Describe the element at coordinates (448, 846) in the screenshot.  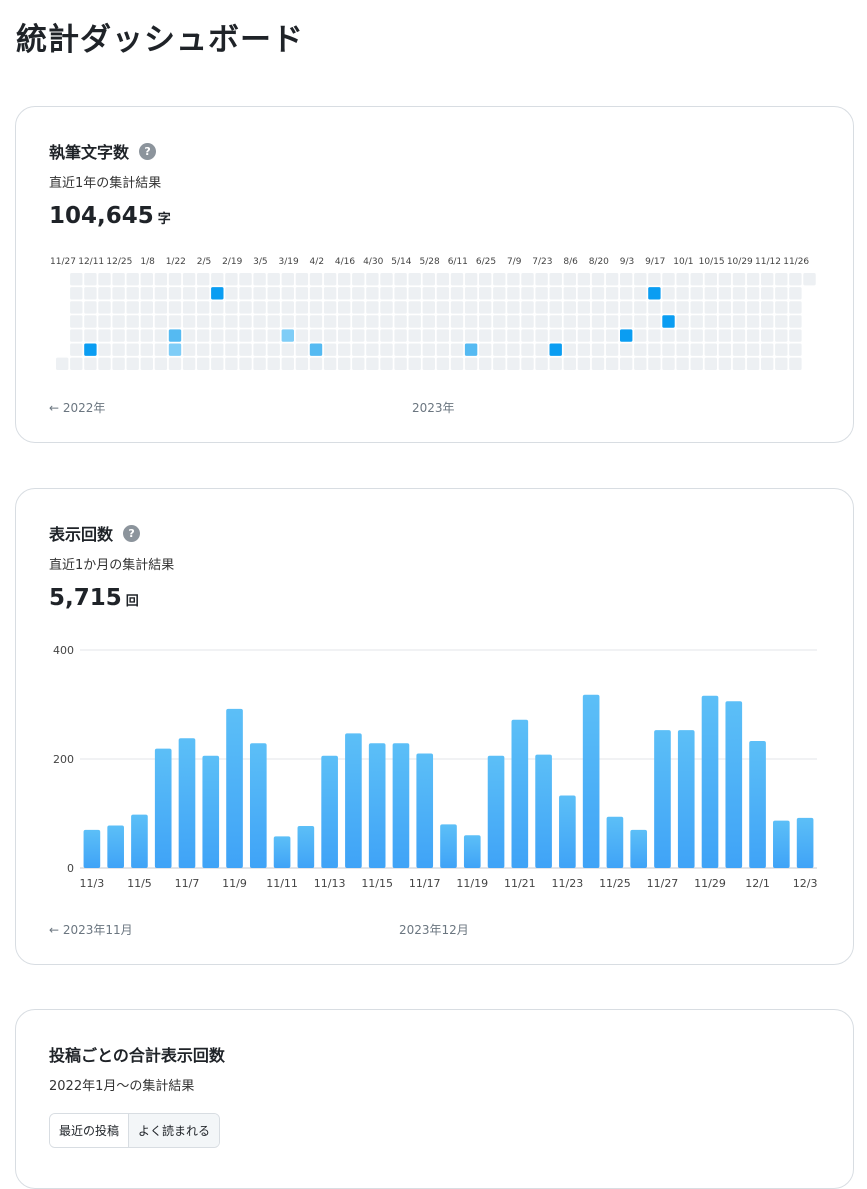
I see `bar-11/18` at that location.